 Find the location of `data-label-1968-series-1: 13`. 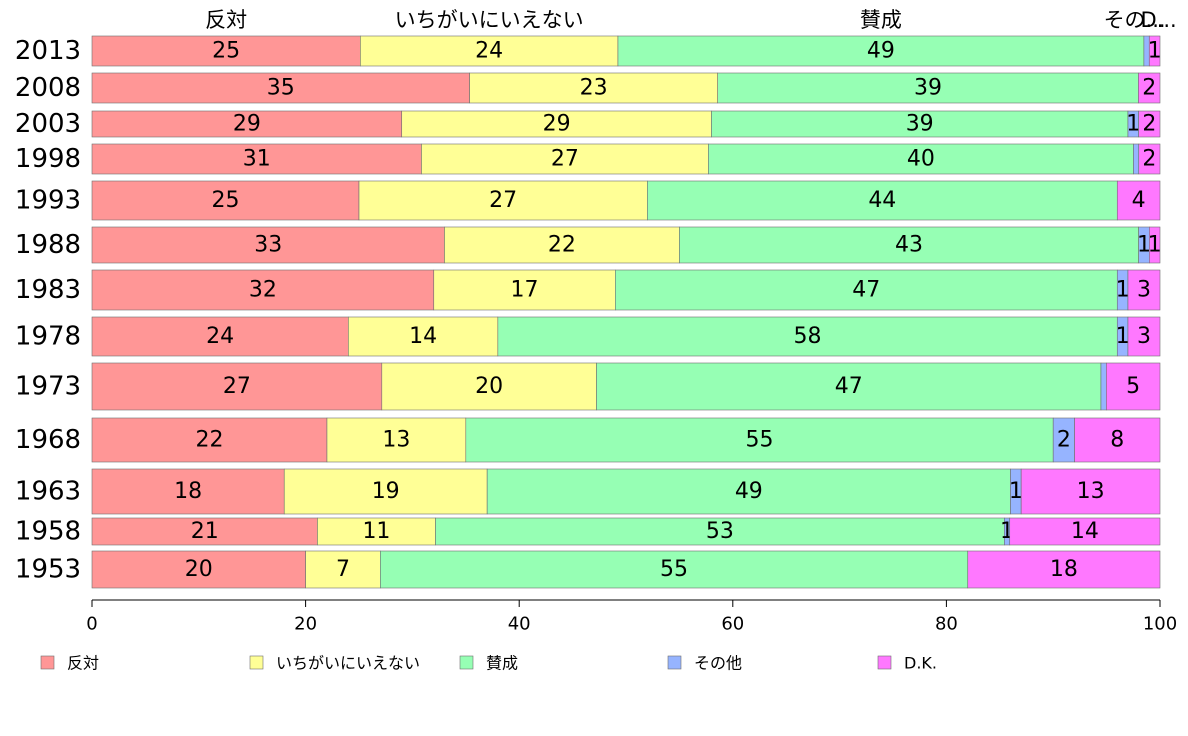

data-label-1968-series-1: 13 is located at coordinates (396, 440).